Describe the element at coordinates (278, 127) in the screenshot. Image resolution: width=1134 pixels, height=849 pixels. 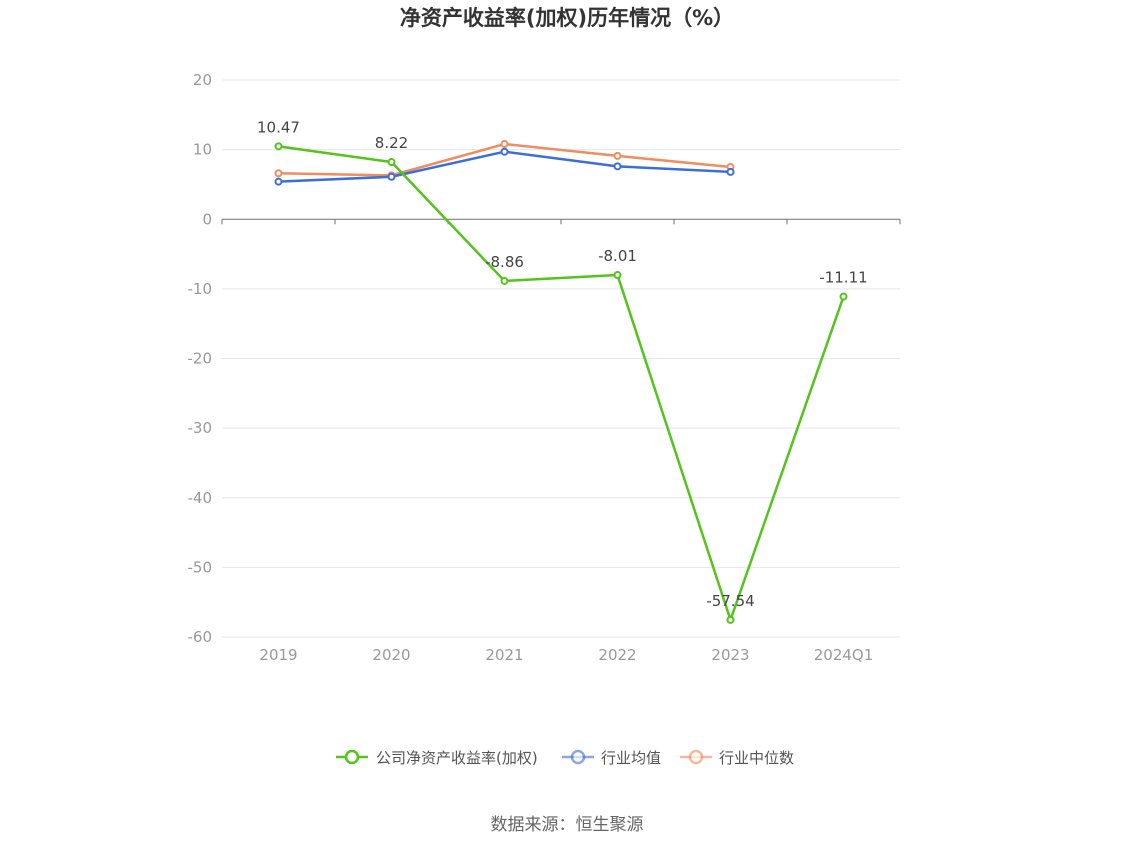
I see `data-label: 10.47` at that location.